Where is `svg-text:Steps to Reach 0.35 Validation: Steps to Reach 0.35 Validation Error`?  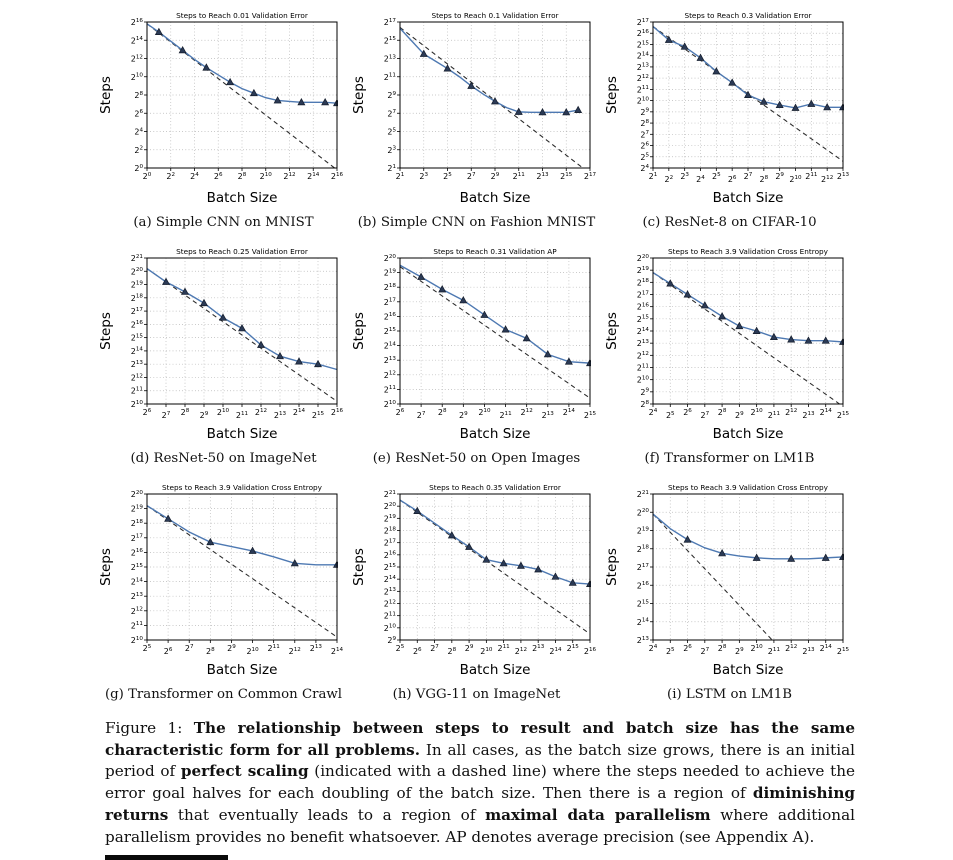 svg-text:Steps to Reach 0.35 Validation: Steps to Reach 0.35 Validation Error is located at coordinates (495, 487).